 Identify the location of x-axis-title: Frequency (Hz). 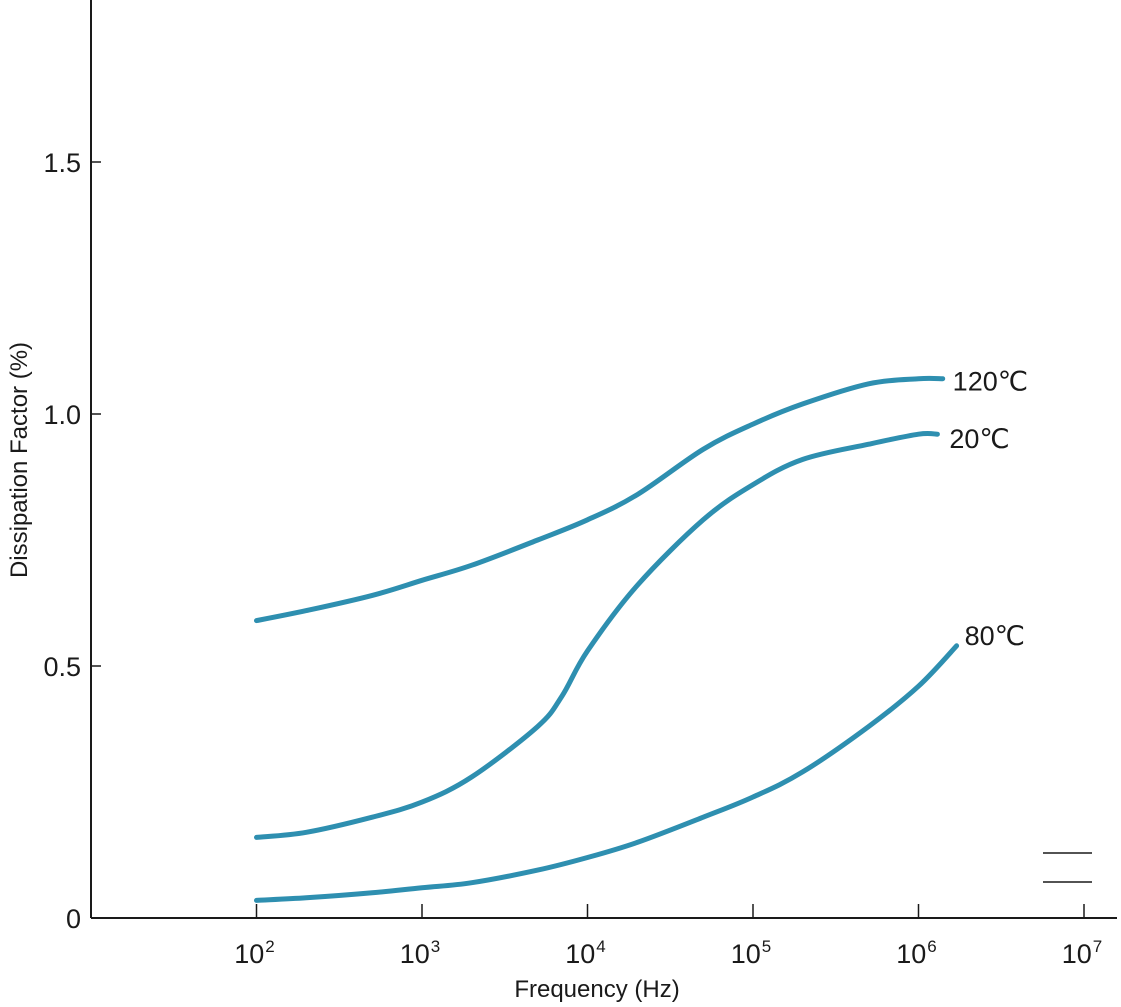
(596, 989).